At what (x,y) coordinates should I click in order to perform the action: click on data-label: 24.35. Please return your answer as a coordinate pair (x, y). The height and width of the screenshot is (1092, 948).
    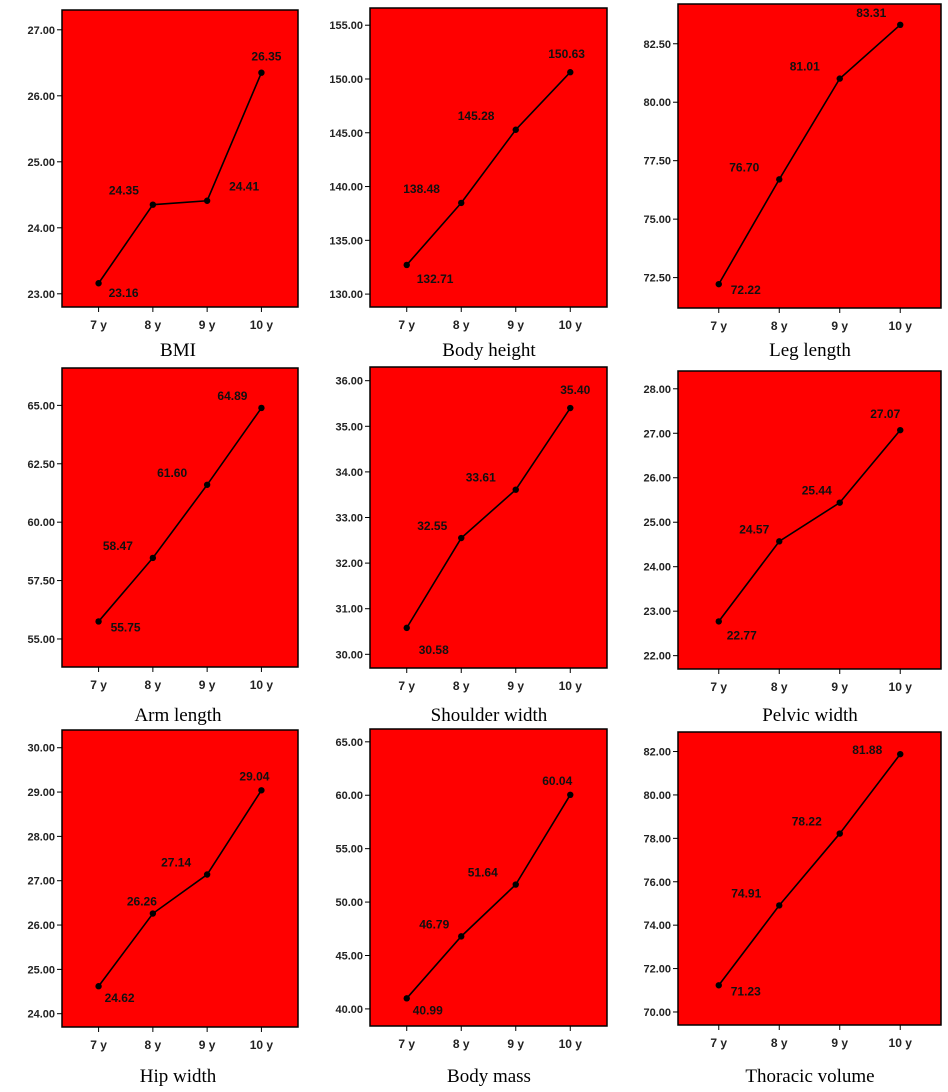
    Looking at the image, I should click on (124, 191).